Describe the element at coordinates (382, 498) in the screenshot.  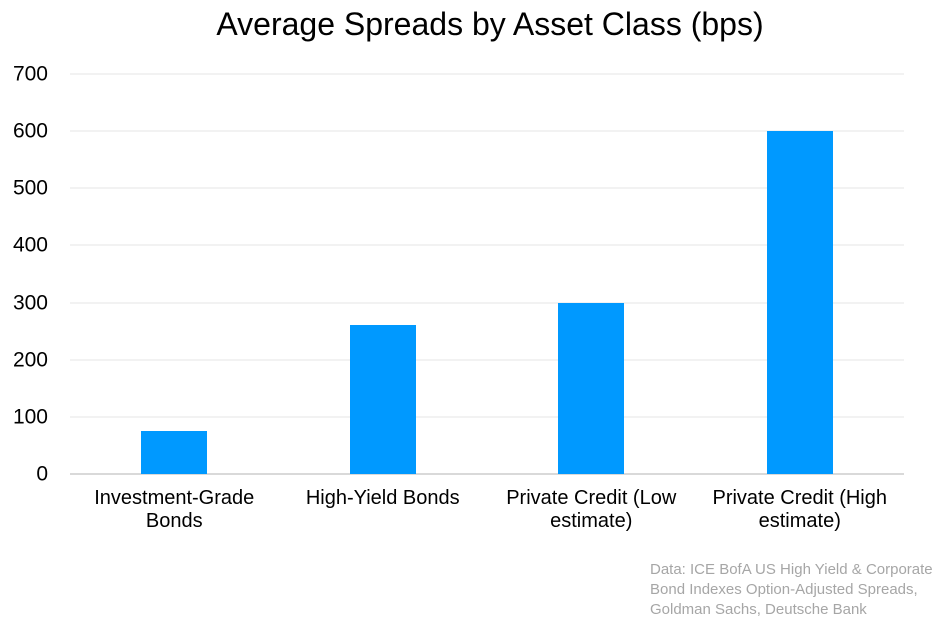
I see `x-category-label: High-Yield Bonds` at that location.